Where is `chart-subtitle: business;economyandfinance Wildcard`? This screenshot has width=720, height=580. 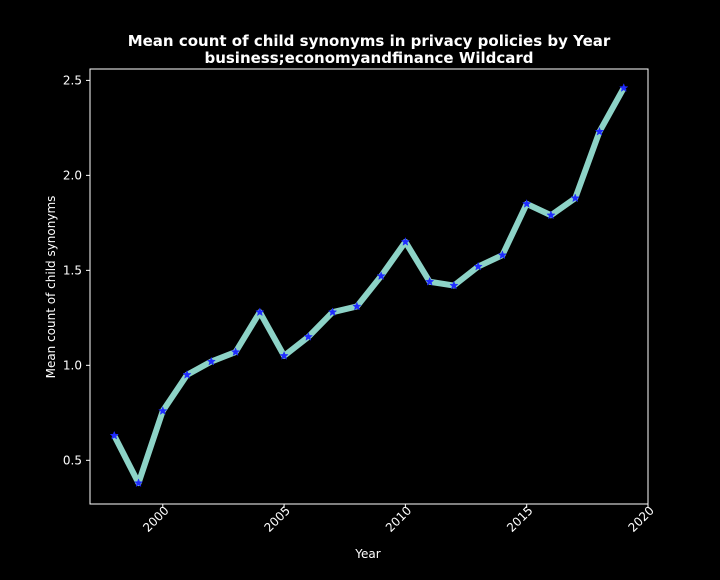
chart-subtitle: business;economyandfinance Wildcard is located at coordinates (368, 58).